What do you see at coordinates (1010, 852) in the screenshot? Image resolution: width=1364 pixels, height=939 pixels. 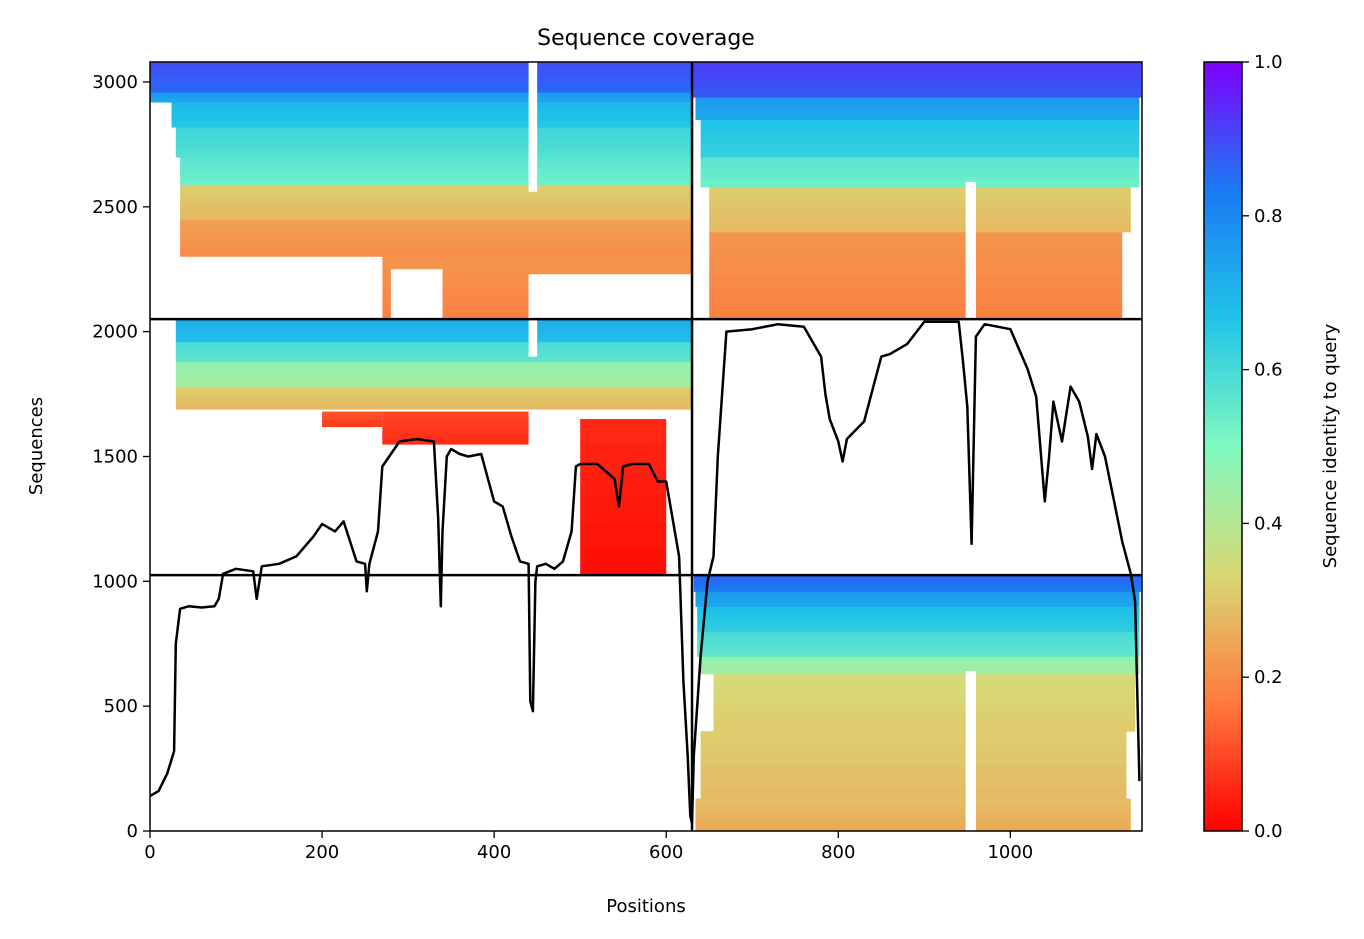 I see `x-tick-label: 1000` at bounding box center [1010, 852].